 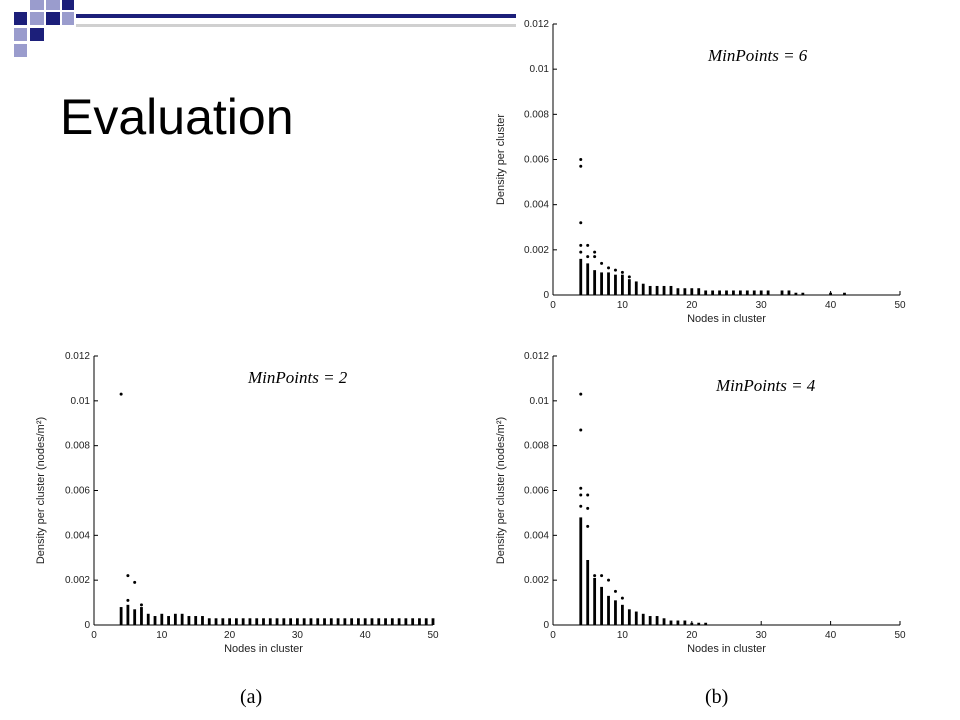 I want to click on x-axis-label: Nodes in cluster, so click(x=263, y=649).